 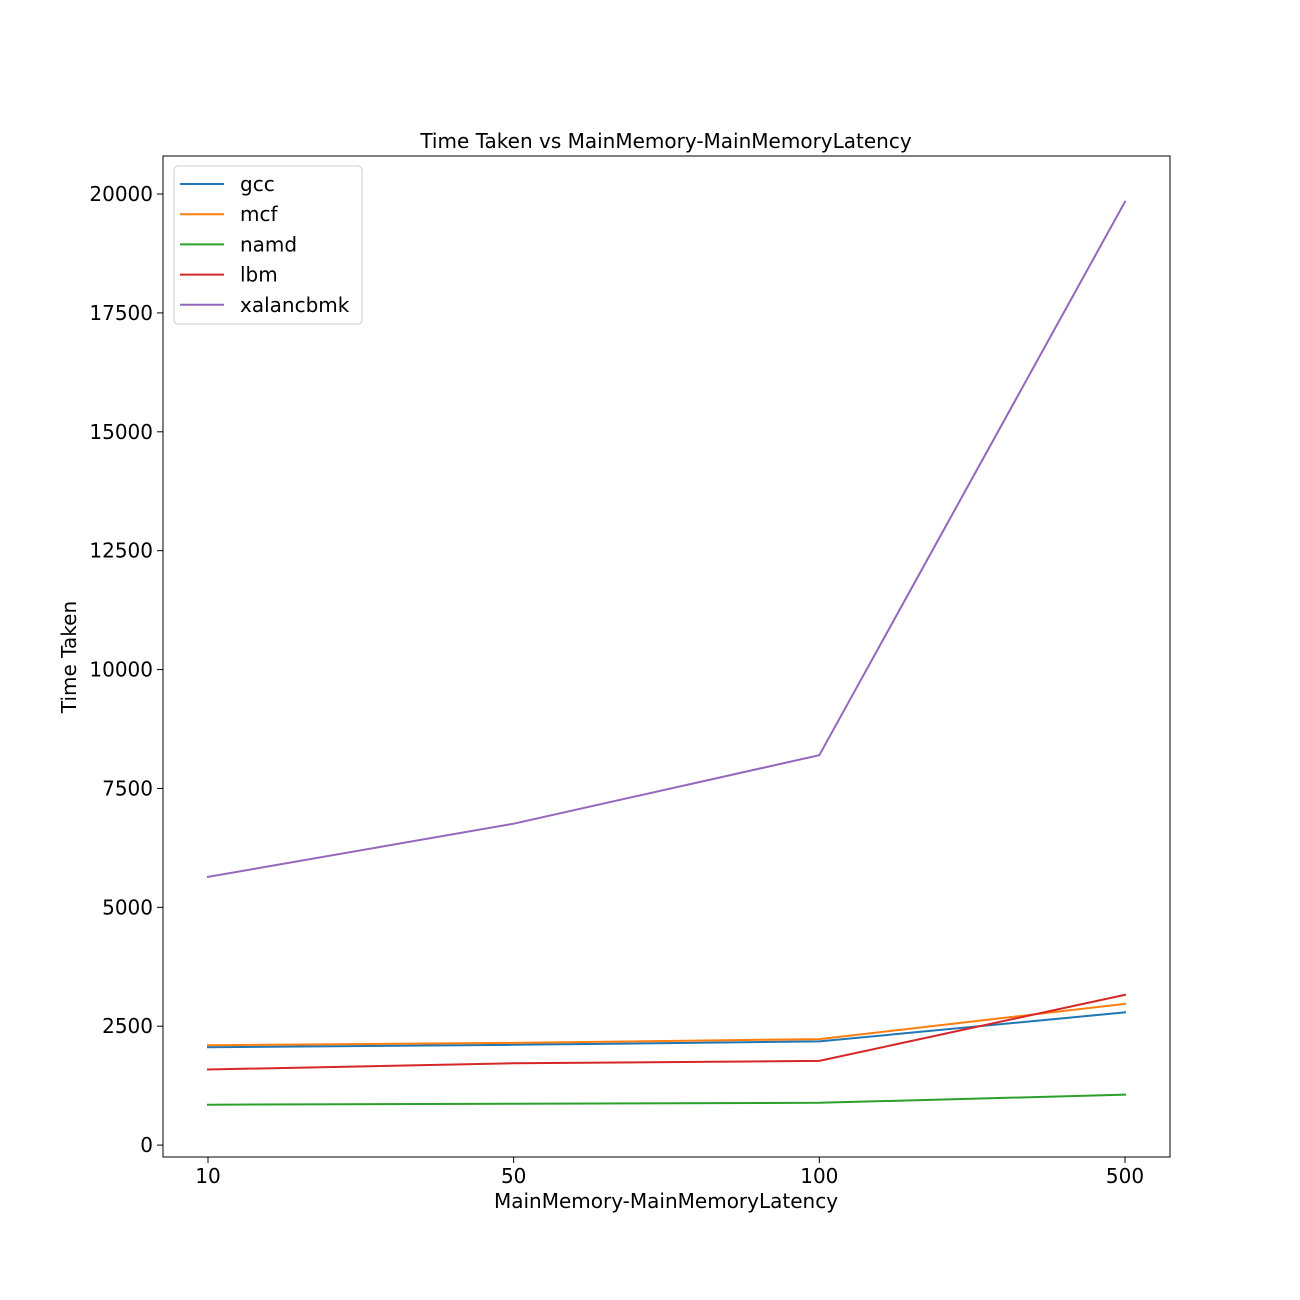 I want to click on y-tick-label: 5000, so click(x=127, y=907).